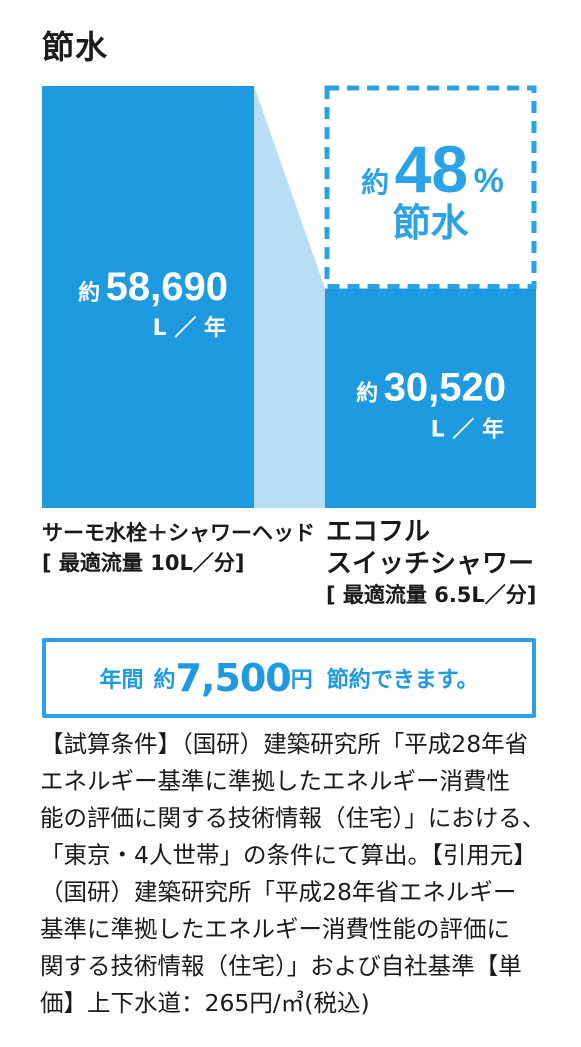 This screenshot has width=581, height=1047. I want to click on category-name: サーモ水栓＋シャワーヘッド, so click(178, 533).